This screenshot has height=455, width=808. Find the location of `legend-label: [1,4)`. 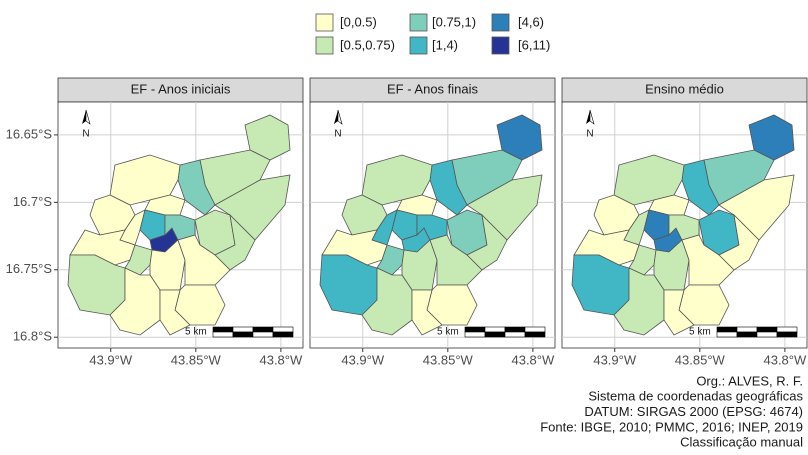

legend-label: [1,4) is located at coordinates (445, 44).